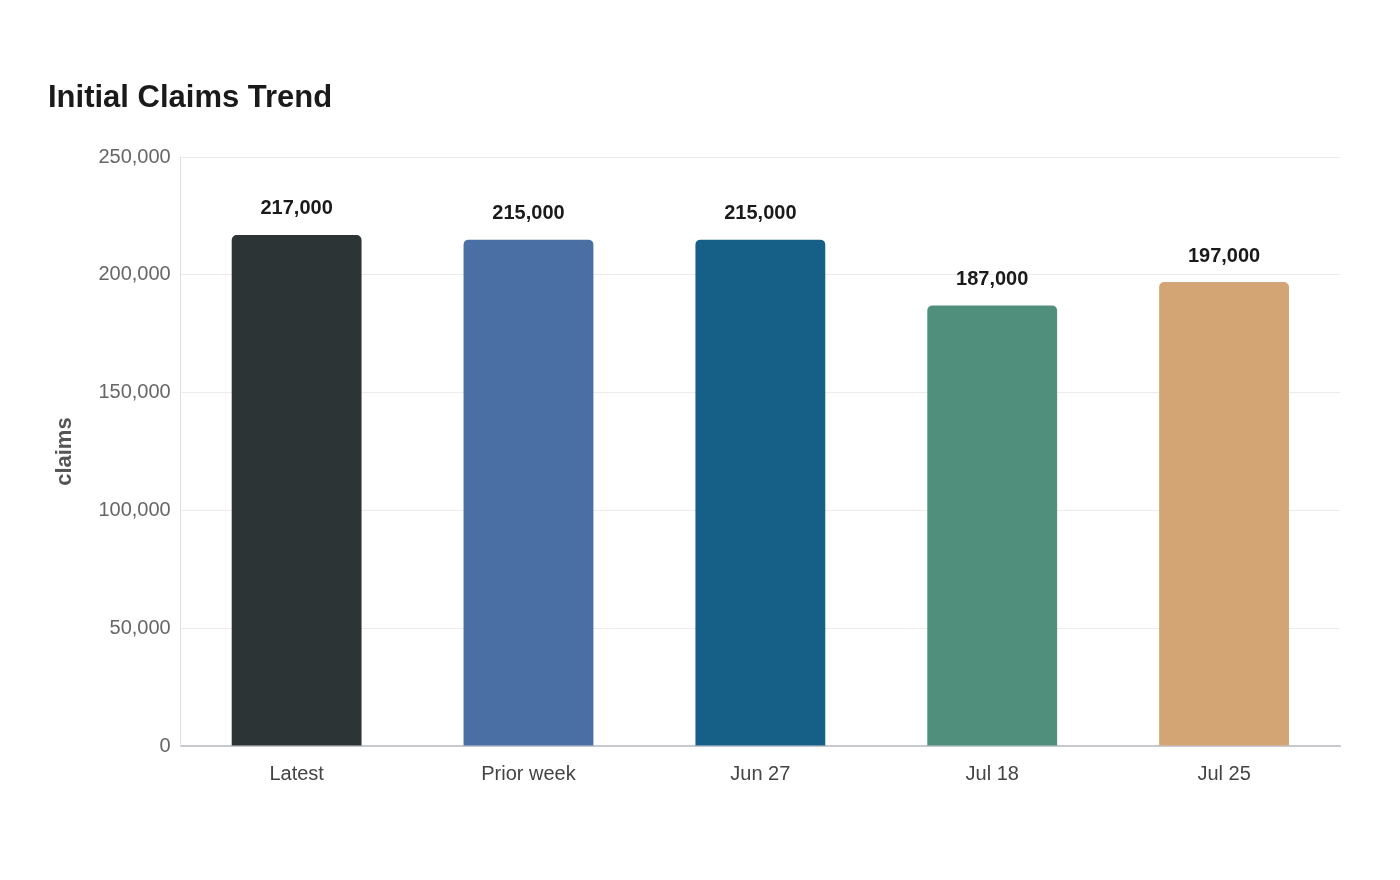  Describe the element at coordinates (134, 391) in the screenshot. I see `y-tick-label: 150,000` at that location.